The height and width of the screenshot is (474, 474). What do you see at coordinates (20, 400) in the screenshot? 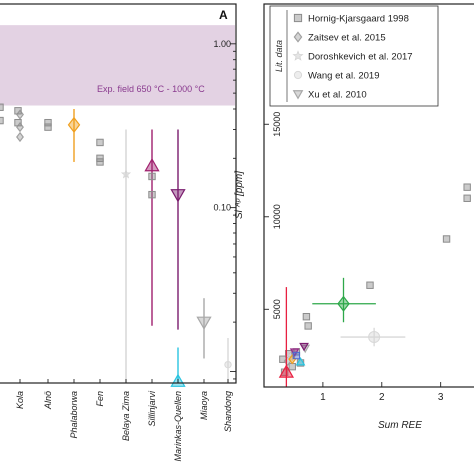
I see `category-label: Kola` at bounding box center [20, 400].